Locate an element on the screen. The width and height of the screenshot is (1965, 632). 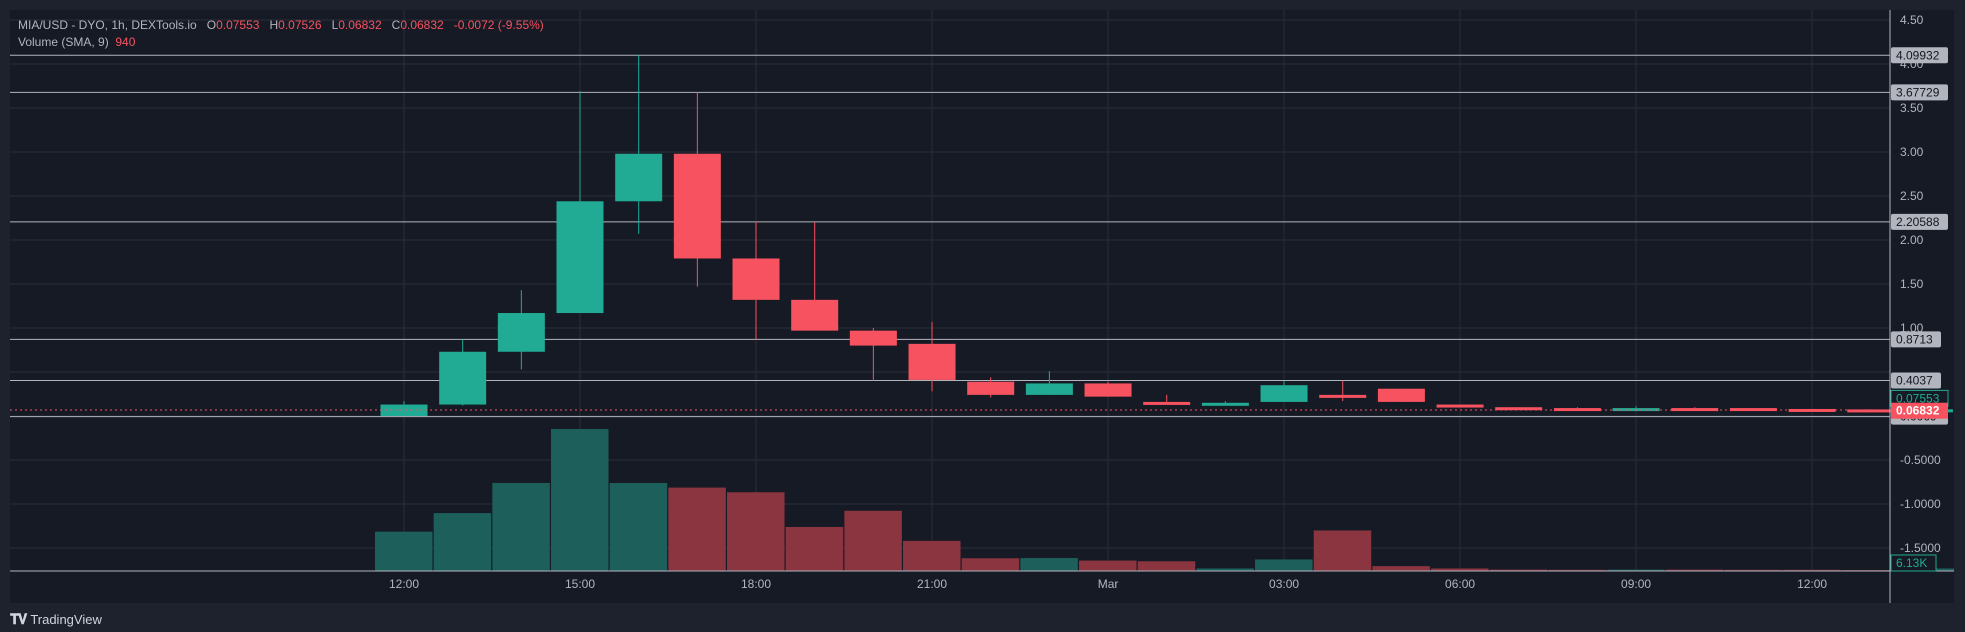
change-value: -0.0072 (-9.55%) is located at coordinates (498, 25).